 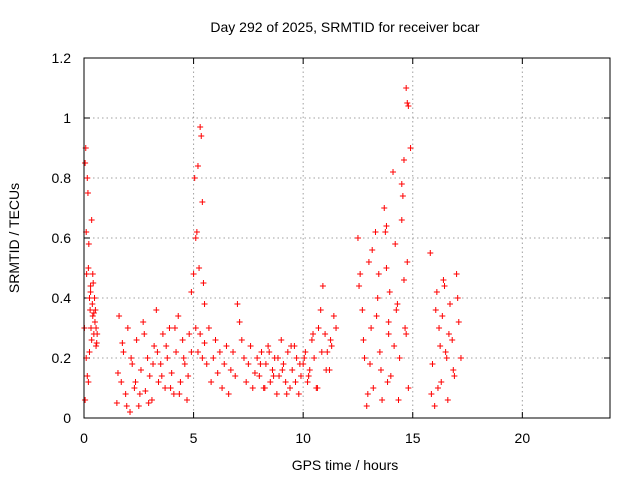 What do you see at coordinates (194, 438) in the screenshot?
I see `x-tick-label: 5` at bounding box center [194, 438].